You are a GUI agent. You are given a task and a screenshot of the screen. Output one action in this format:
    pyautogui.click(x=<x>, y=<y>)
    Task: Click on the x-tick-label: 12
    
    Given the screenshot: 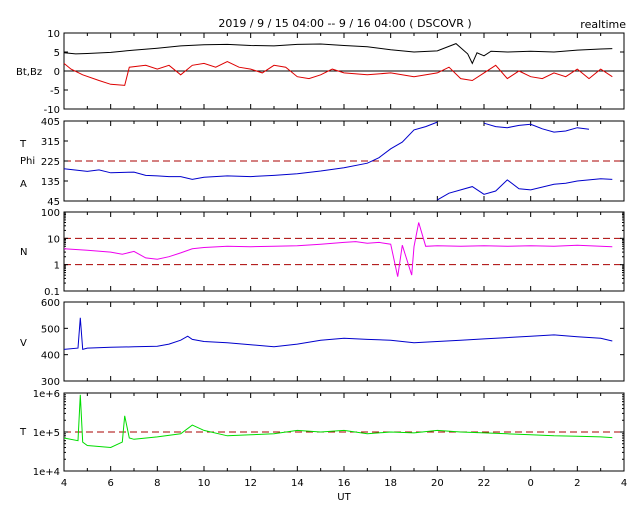 What is the action you would take?
    pyautogui.click(x=250, y=483)
    